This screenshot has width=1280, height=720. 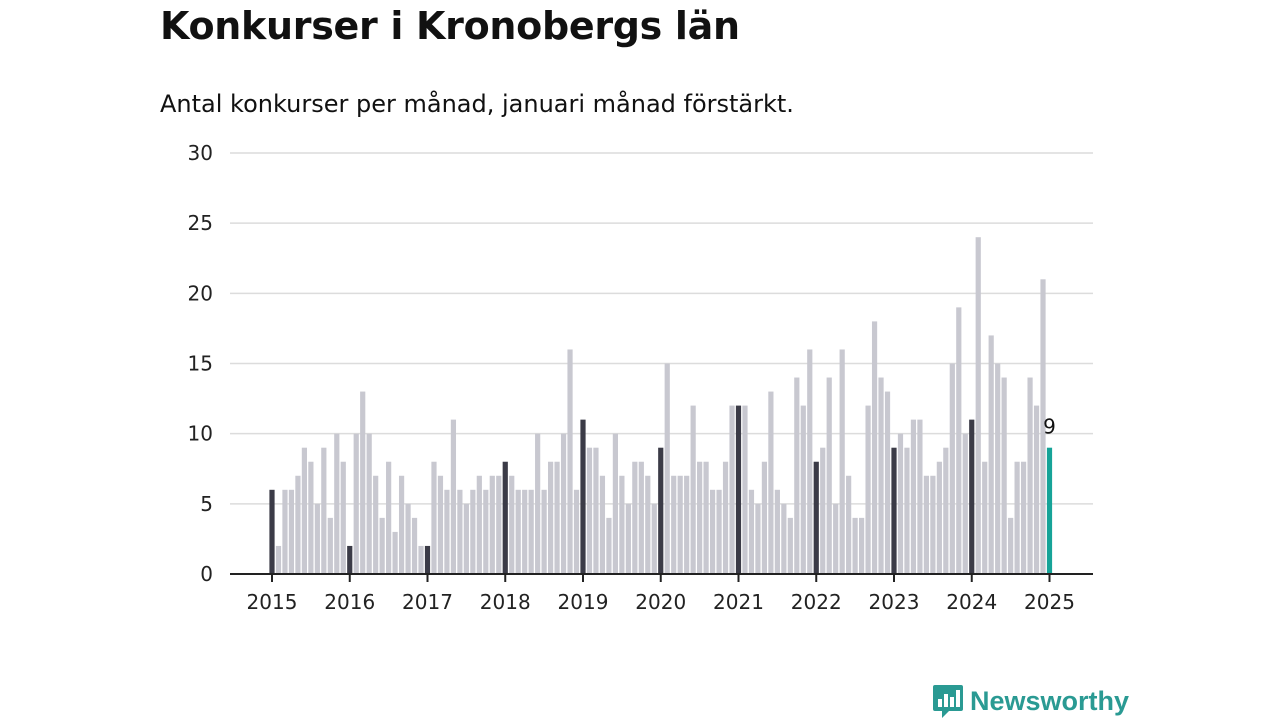 I want to click on x-tick-label: 2019, so click(x=583, y=602).